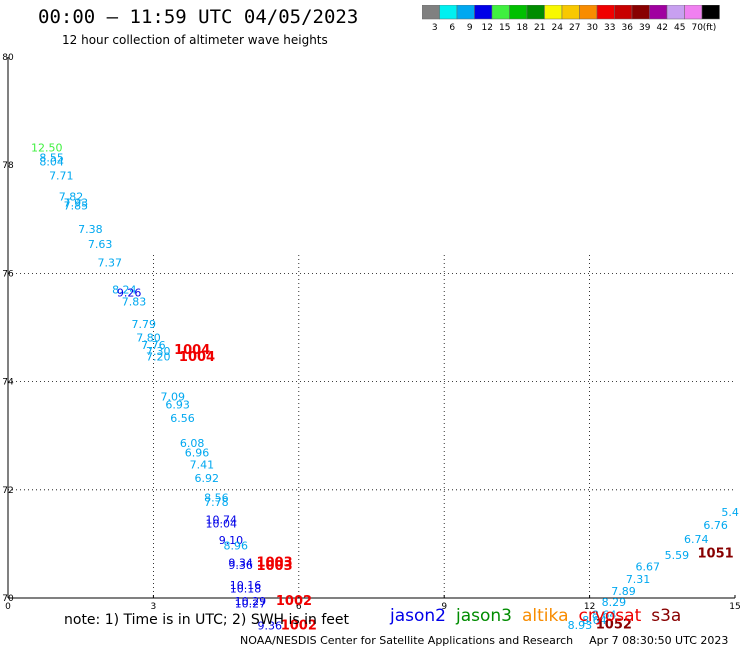 Image resolution: width=740 pixels, height=650 pixels. I want to click on color-scale-label: 21, so click(539, 28).